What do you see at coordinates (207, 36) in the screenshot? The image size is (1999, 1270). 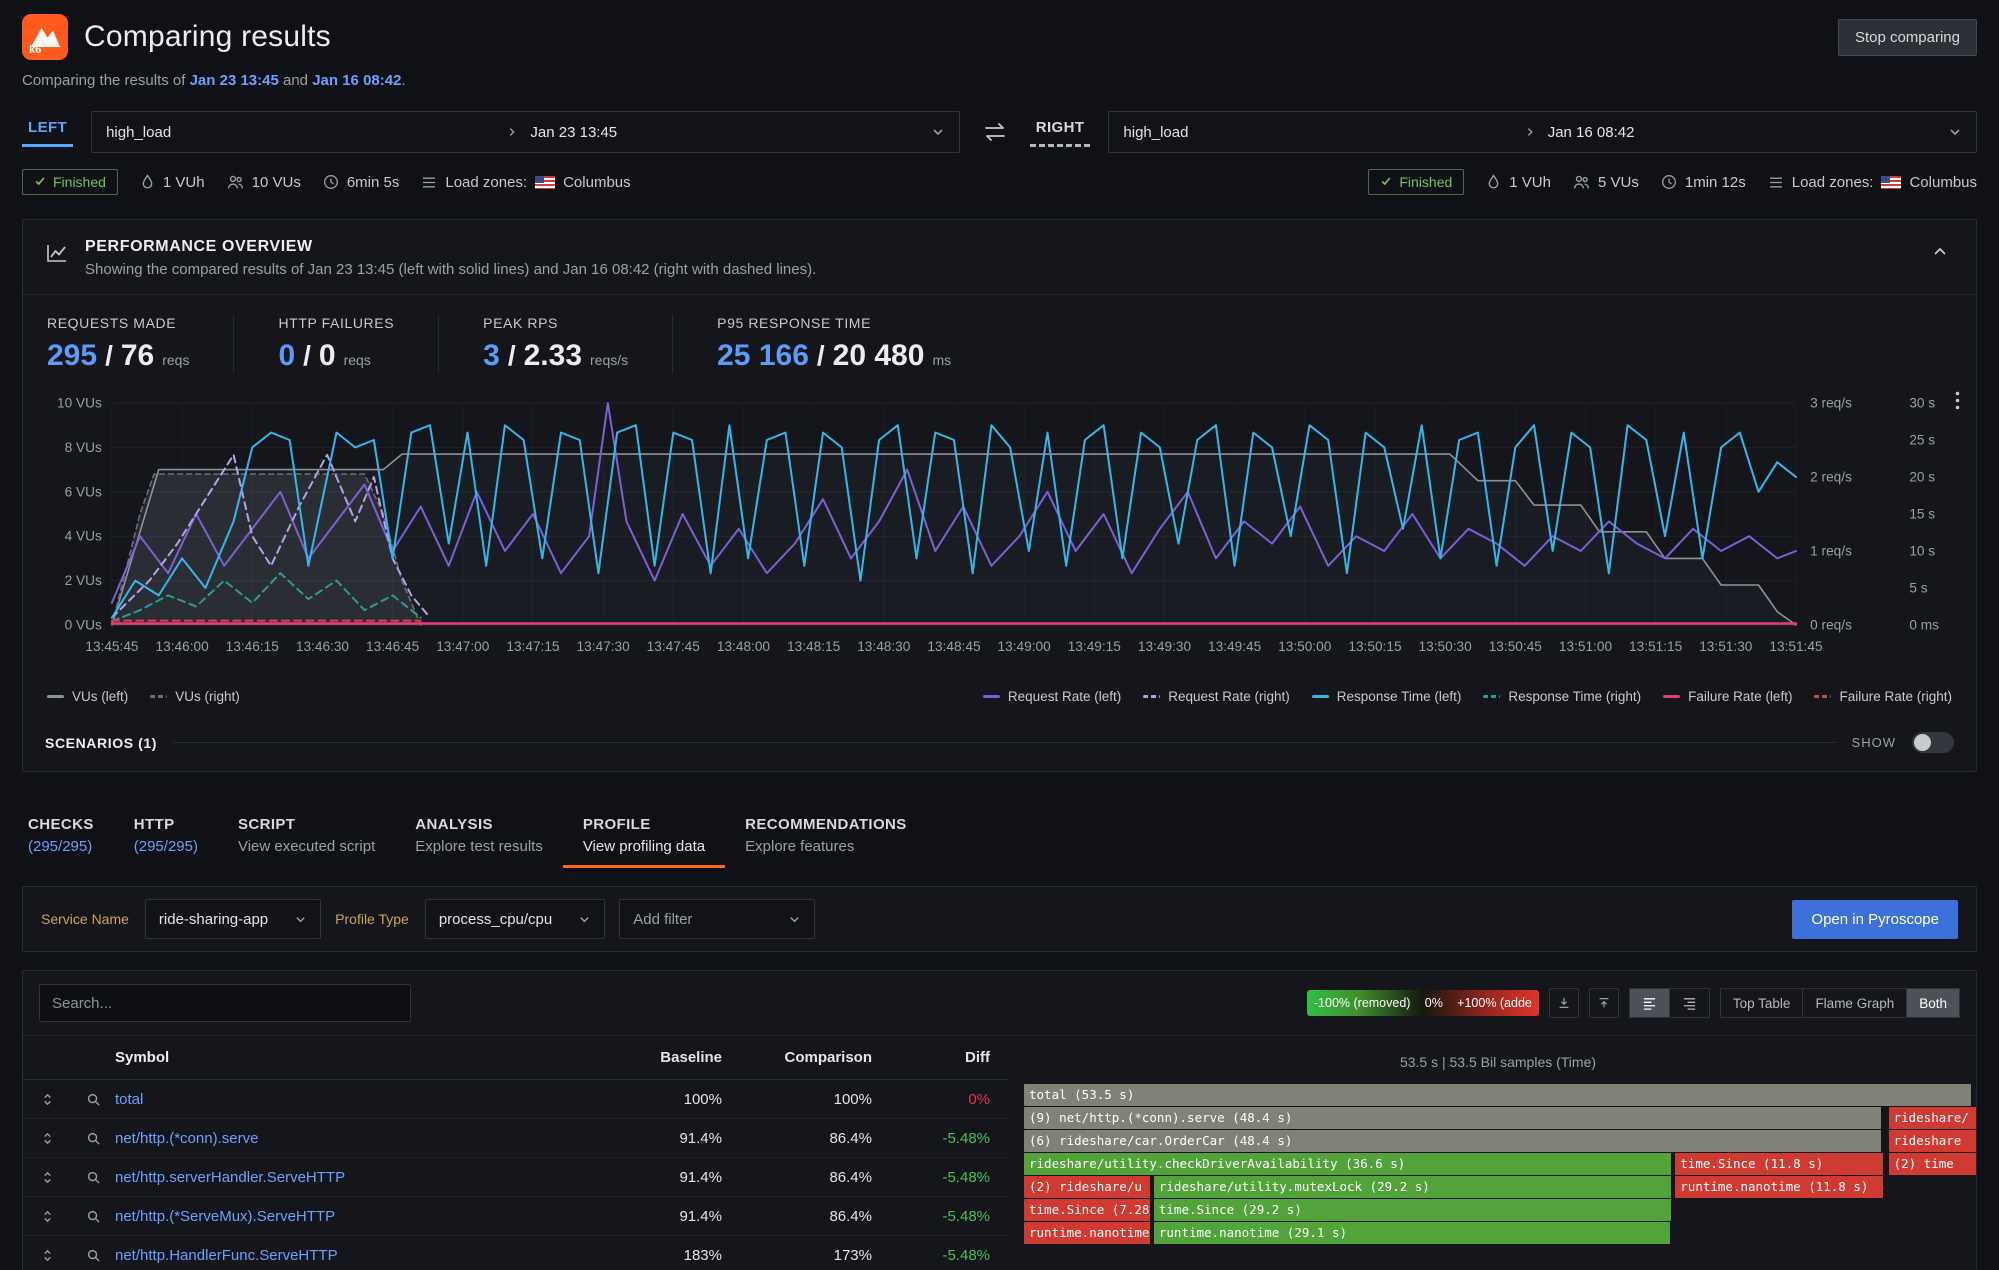 I see `page-title: Comparing results` at bounding box center [207, 36].